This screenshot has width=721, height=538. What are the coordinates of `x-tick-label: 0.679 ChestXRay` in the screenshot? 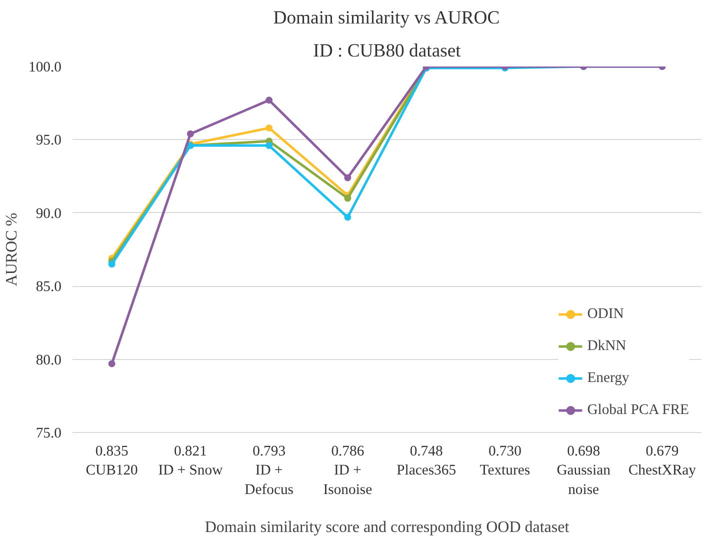 It's located at (662, 461).